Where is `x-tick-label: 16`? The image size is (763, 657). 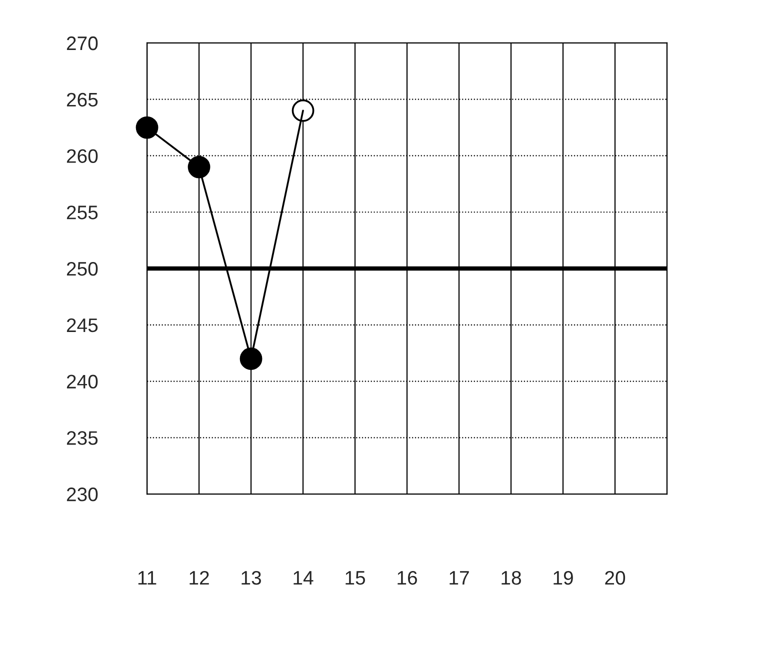
x-tick-label: 16 is located at coordinates (407, 577).